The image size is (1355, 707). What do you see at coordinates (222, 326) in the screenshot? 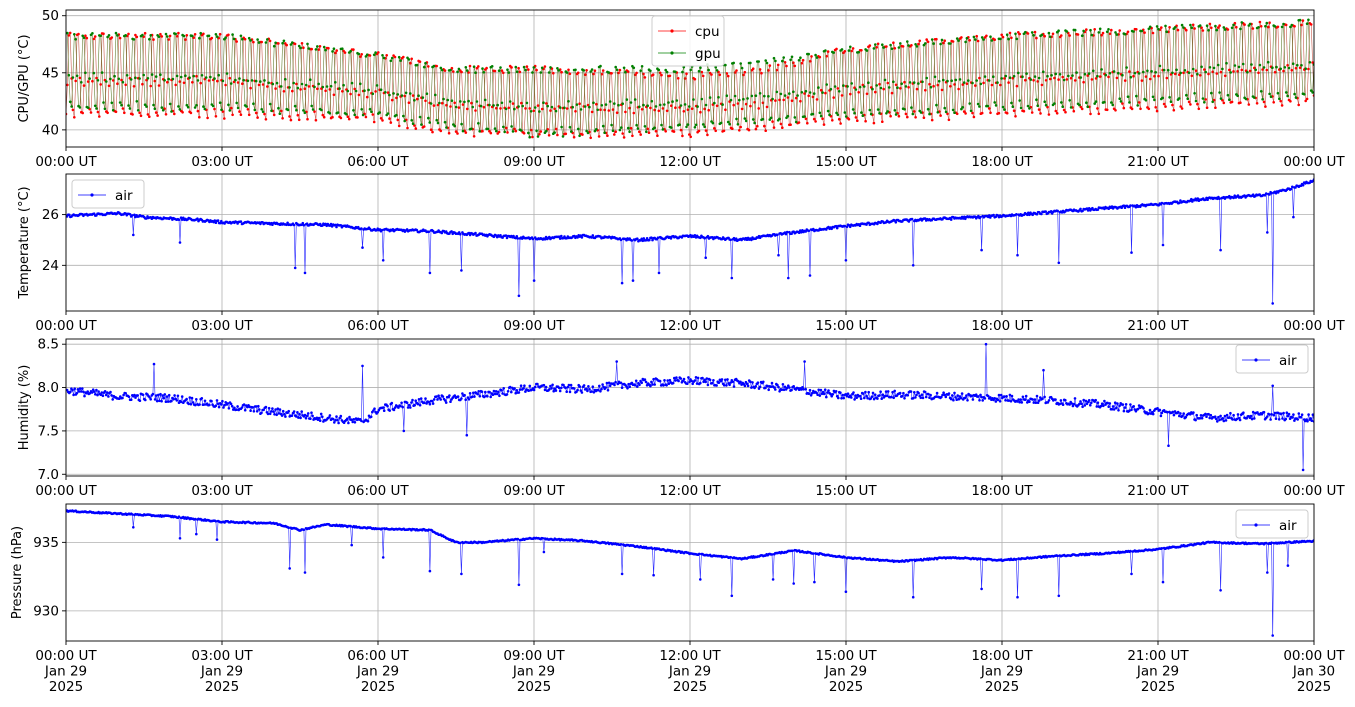
I see `x-tick-label: 03:00 UT` at bounding box center [222, 326].